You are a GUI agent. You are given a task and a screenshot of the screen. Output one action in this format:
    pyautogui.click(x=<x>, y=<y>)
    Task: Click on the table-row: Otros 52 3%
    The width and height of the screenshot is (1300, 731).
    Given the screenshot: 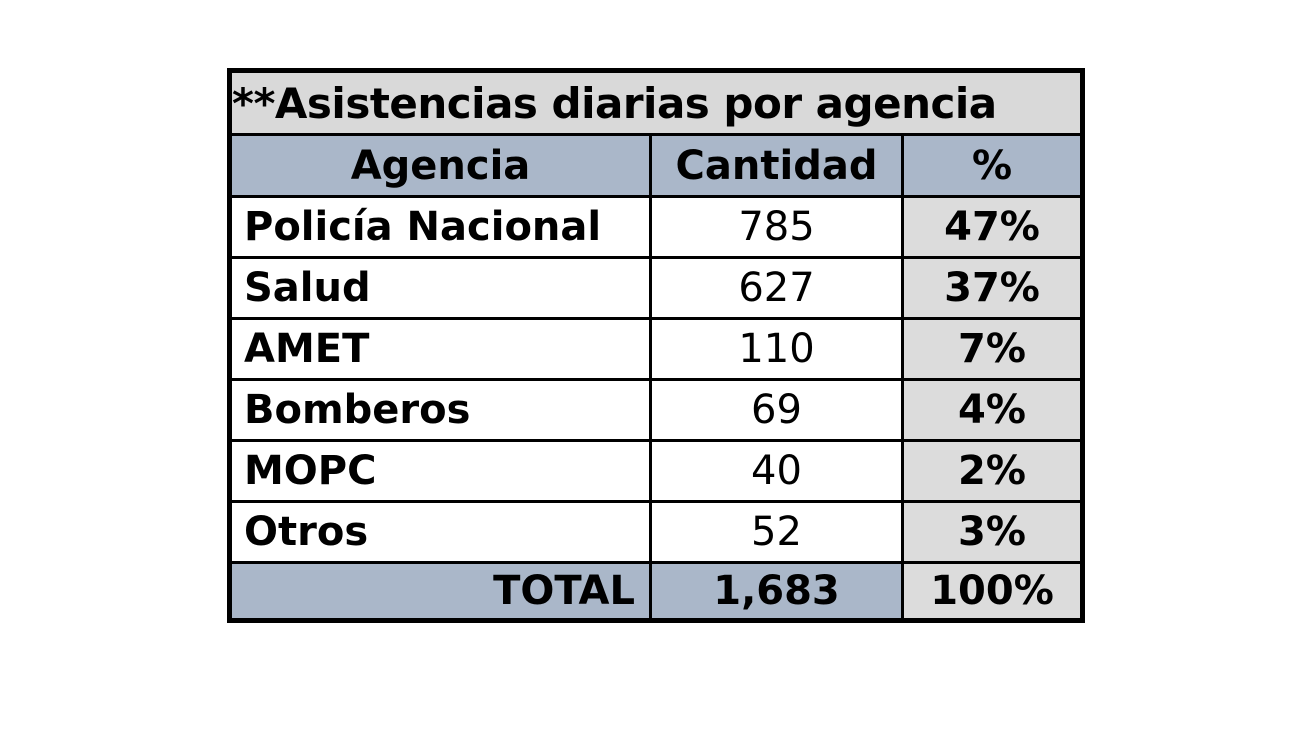 What is the action you would take?
    pyautogui.click(x=656, y=532)
    